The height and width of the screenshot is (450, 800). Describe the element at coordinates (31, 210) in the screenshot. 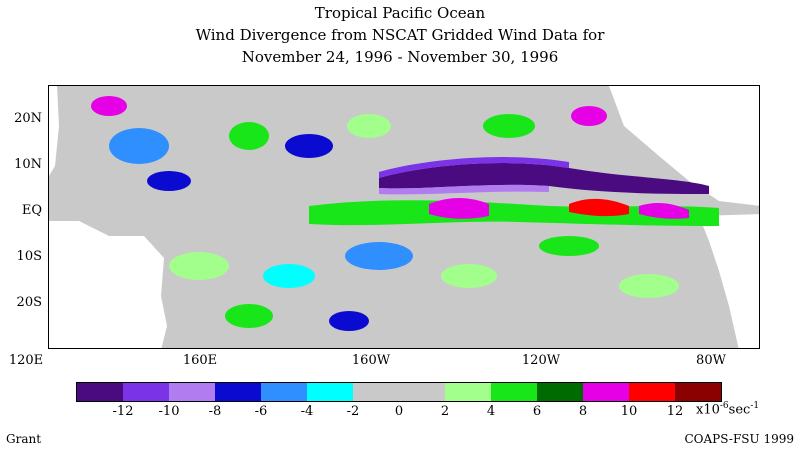

I see `lat-label-eq: EQ` at that location.